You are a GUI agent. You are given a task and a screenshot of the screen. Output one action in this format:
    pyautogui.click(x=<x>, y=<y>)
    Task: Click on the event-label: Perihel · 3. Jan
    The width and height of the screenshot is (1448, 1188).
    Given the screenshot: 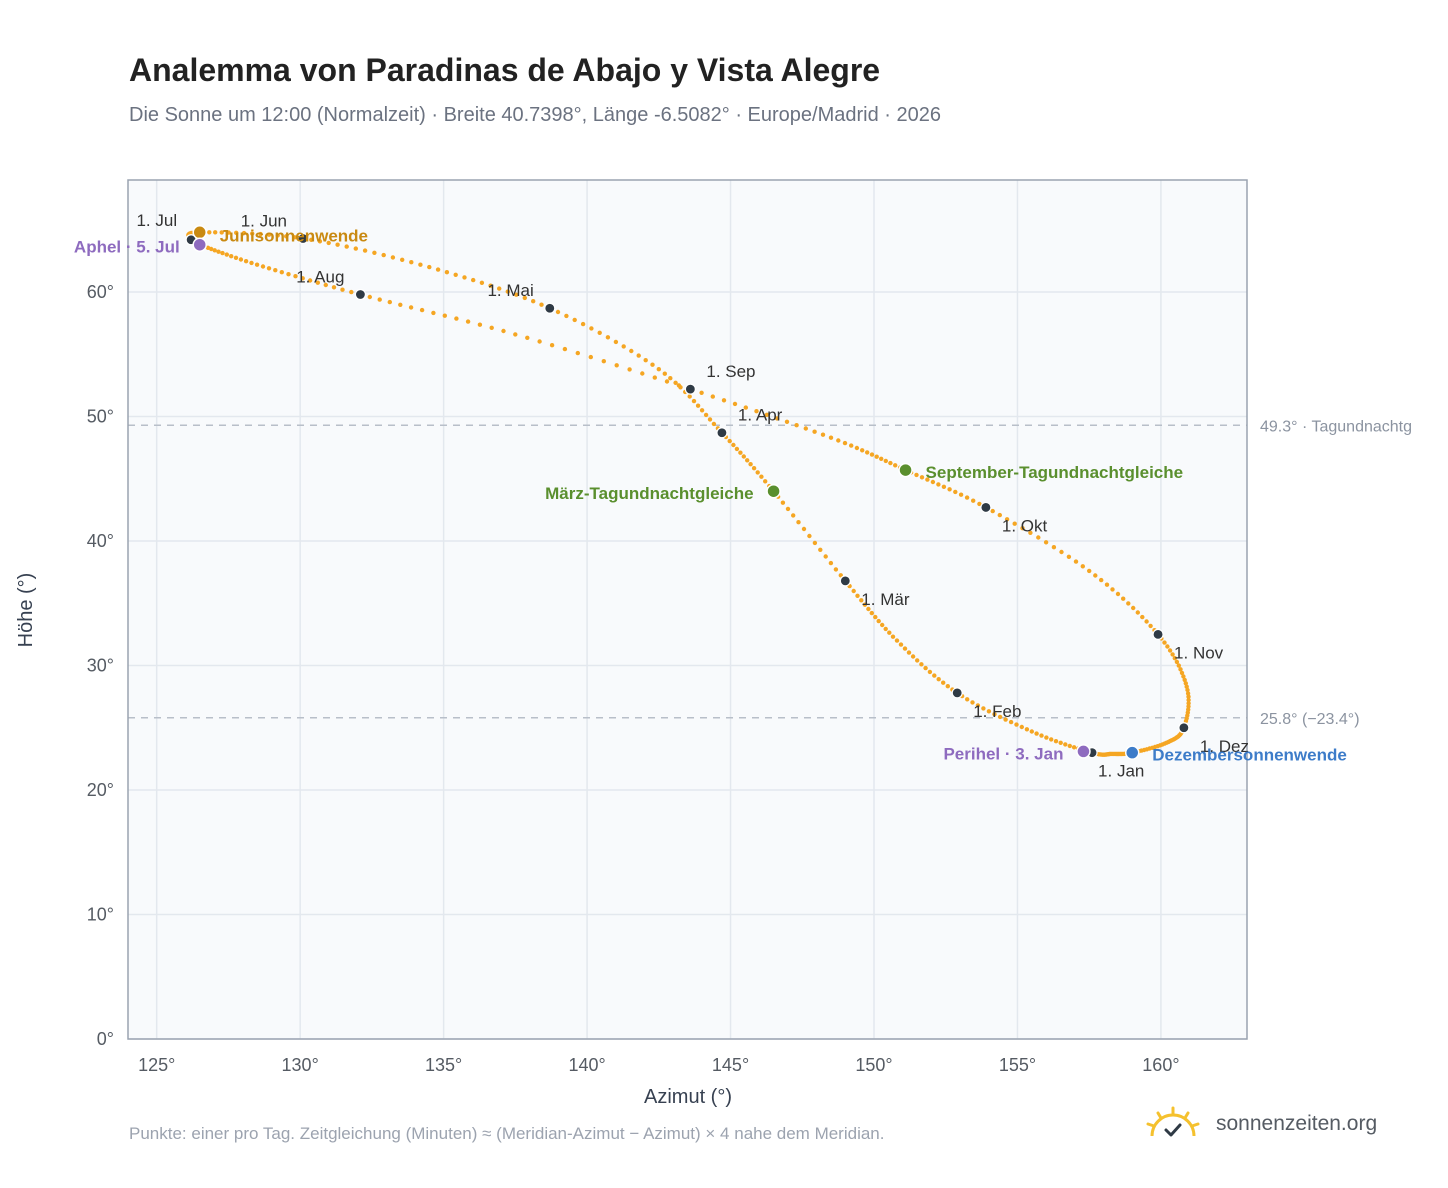 What is the action you would take?
    pyautogui.click(x=1003, y=753)
    